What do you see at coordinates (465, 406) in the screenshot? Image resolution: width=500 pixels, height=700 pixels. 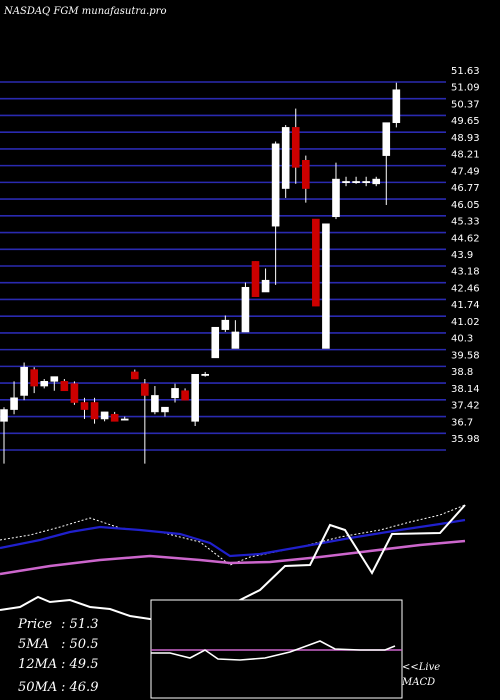 I see `y-tick-label: 37.42` at bounding box center [465, 406].